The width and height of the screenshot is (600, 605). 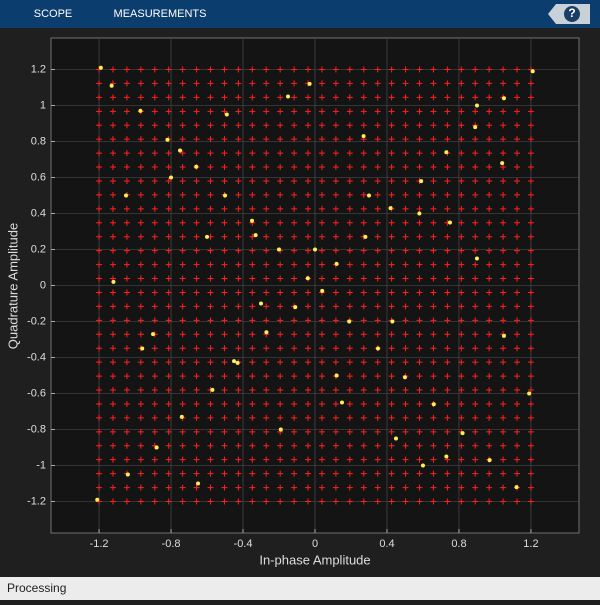 What do you see at coordinates (41, 465) in the screenshot?
I see `y-tick-label: -1` at bounding box center [41, 465].